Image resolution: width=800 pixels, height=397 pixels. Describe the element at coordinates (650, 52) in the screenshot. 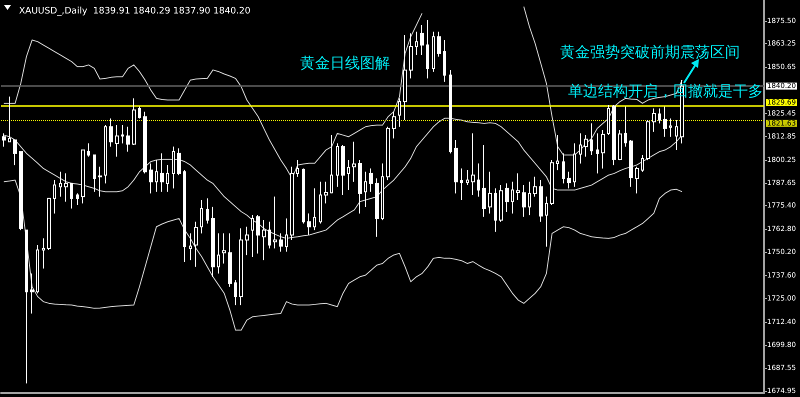

I see `annotation: 黄金强势突破前期震荡区间` at that location.